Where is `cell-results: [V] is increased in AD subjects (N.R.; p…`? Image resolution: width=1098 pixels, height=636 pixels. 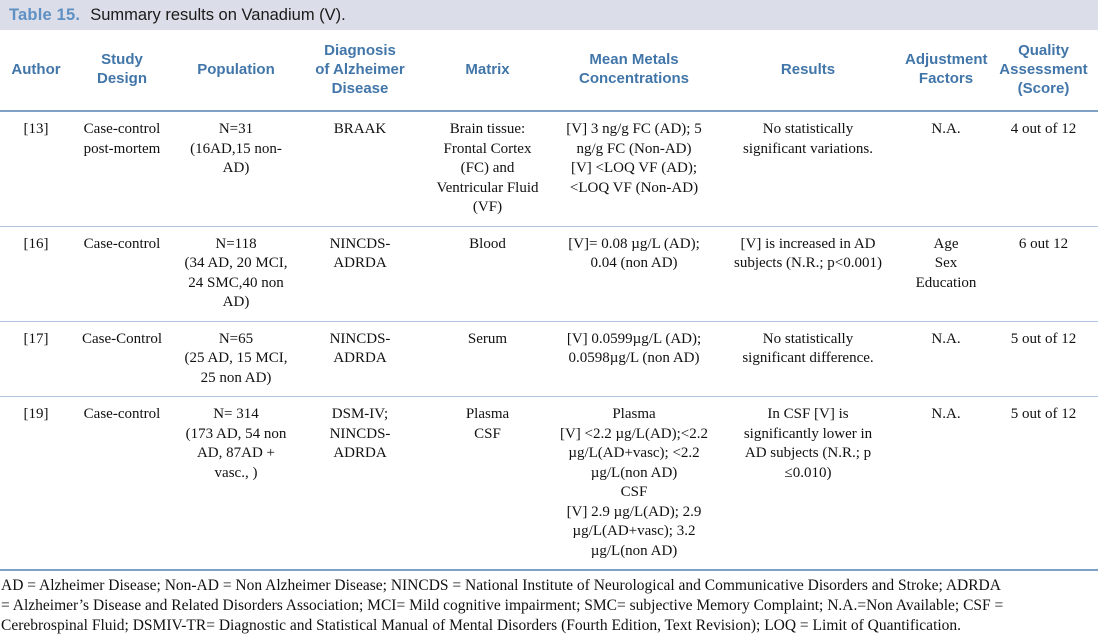
cell-results: [V] is increased in AD subjects (N.R.; p… is located at coordinates (808, 253).